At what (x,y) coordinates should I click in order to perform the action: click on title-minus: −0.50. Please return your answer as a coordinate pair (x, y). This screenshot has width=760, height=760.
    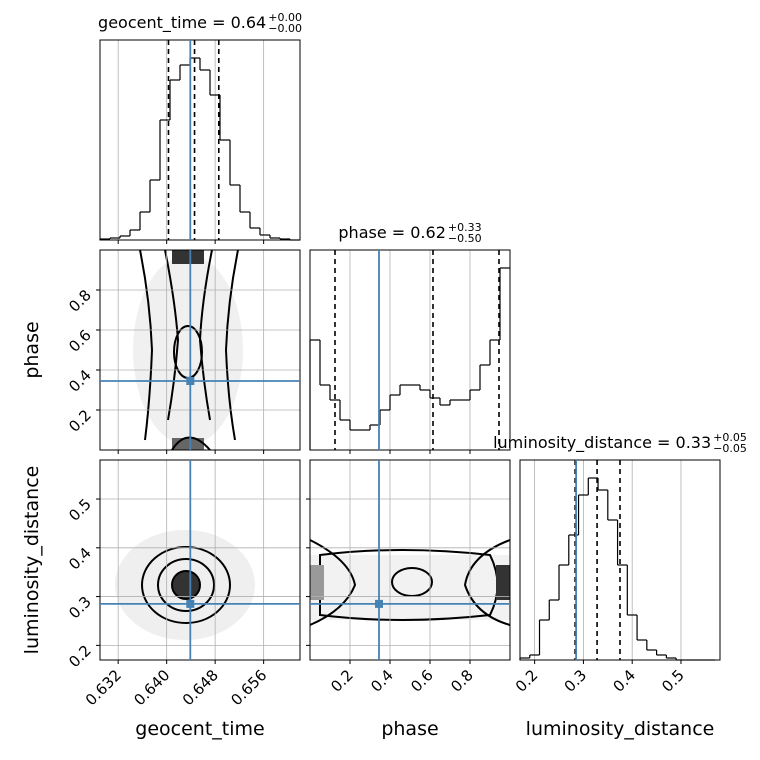
    Looking at the image, I should click on (465, 238).